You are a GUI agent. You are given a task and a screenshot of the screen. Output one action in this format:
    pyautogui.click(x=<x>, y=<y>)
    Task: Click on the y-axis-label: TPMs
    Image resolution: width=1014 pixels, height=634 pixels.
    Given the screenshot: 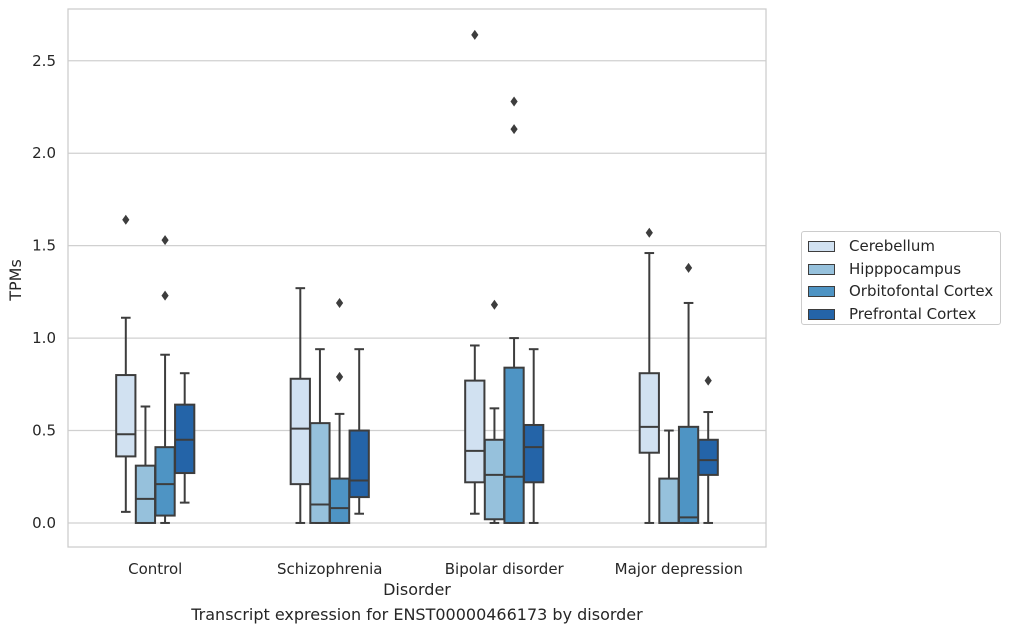 What is the action you would take?
    pyautogui.click(x=15, y=280)
    